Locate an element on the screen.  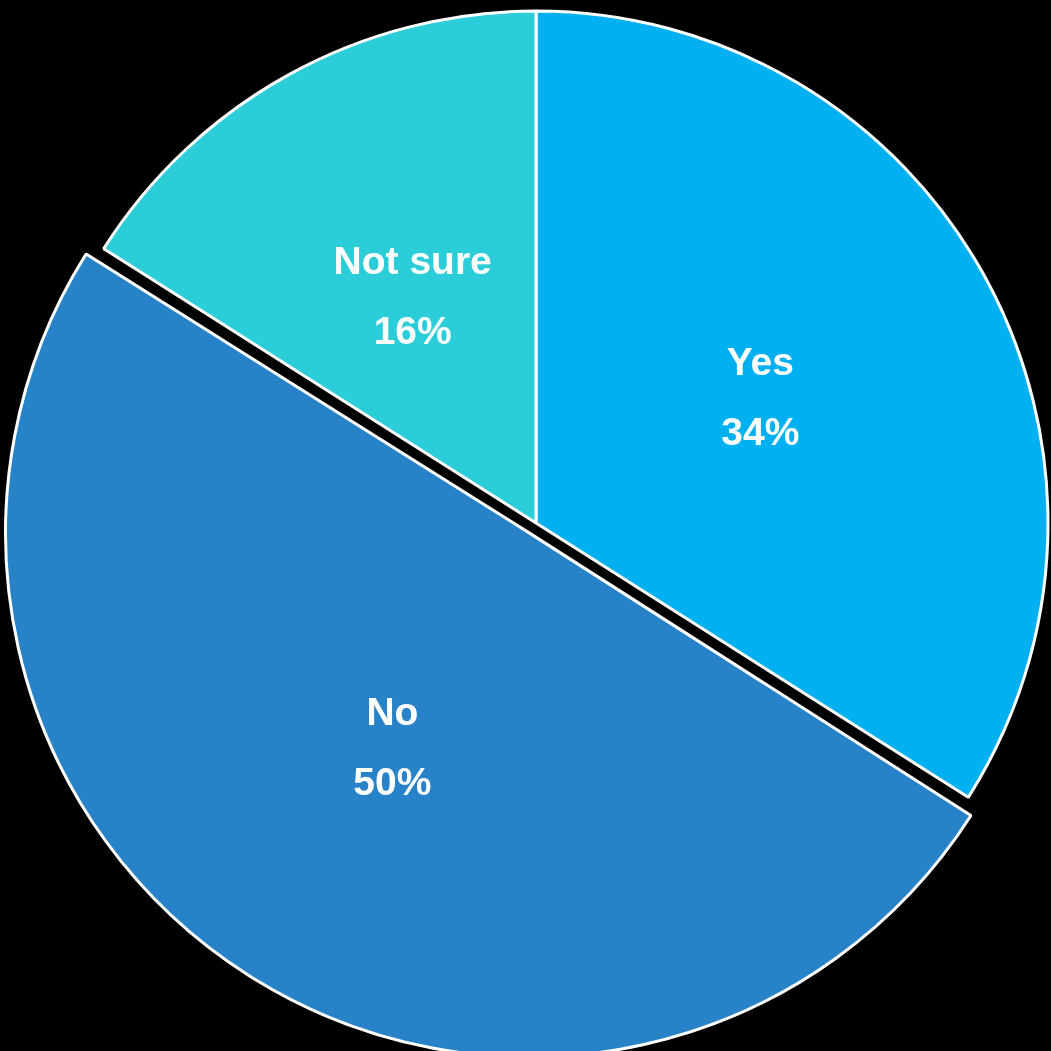
slice-label: No is located at coordinates (392, 712).